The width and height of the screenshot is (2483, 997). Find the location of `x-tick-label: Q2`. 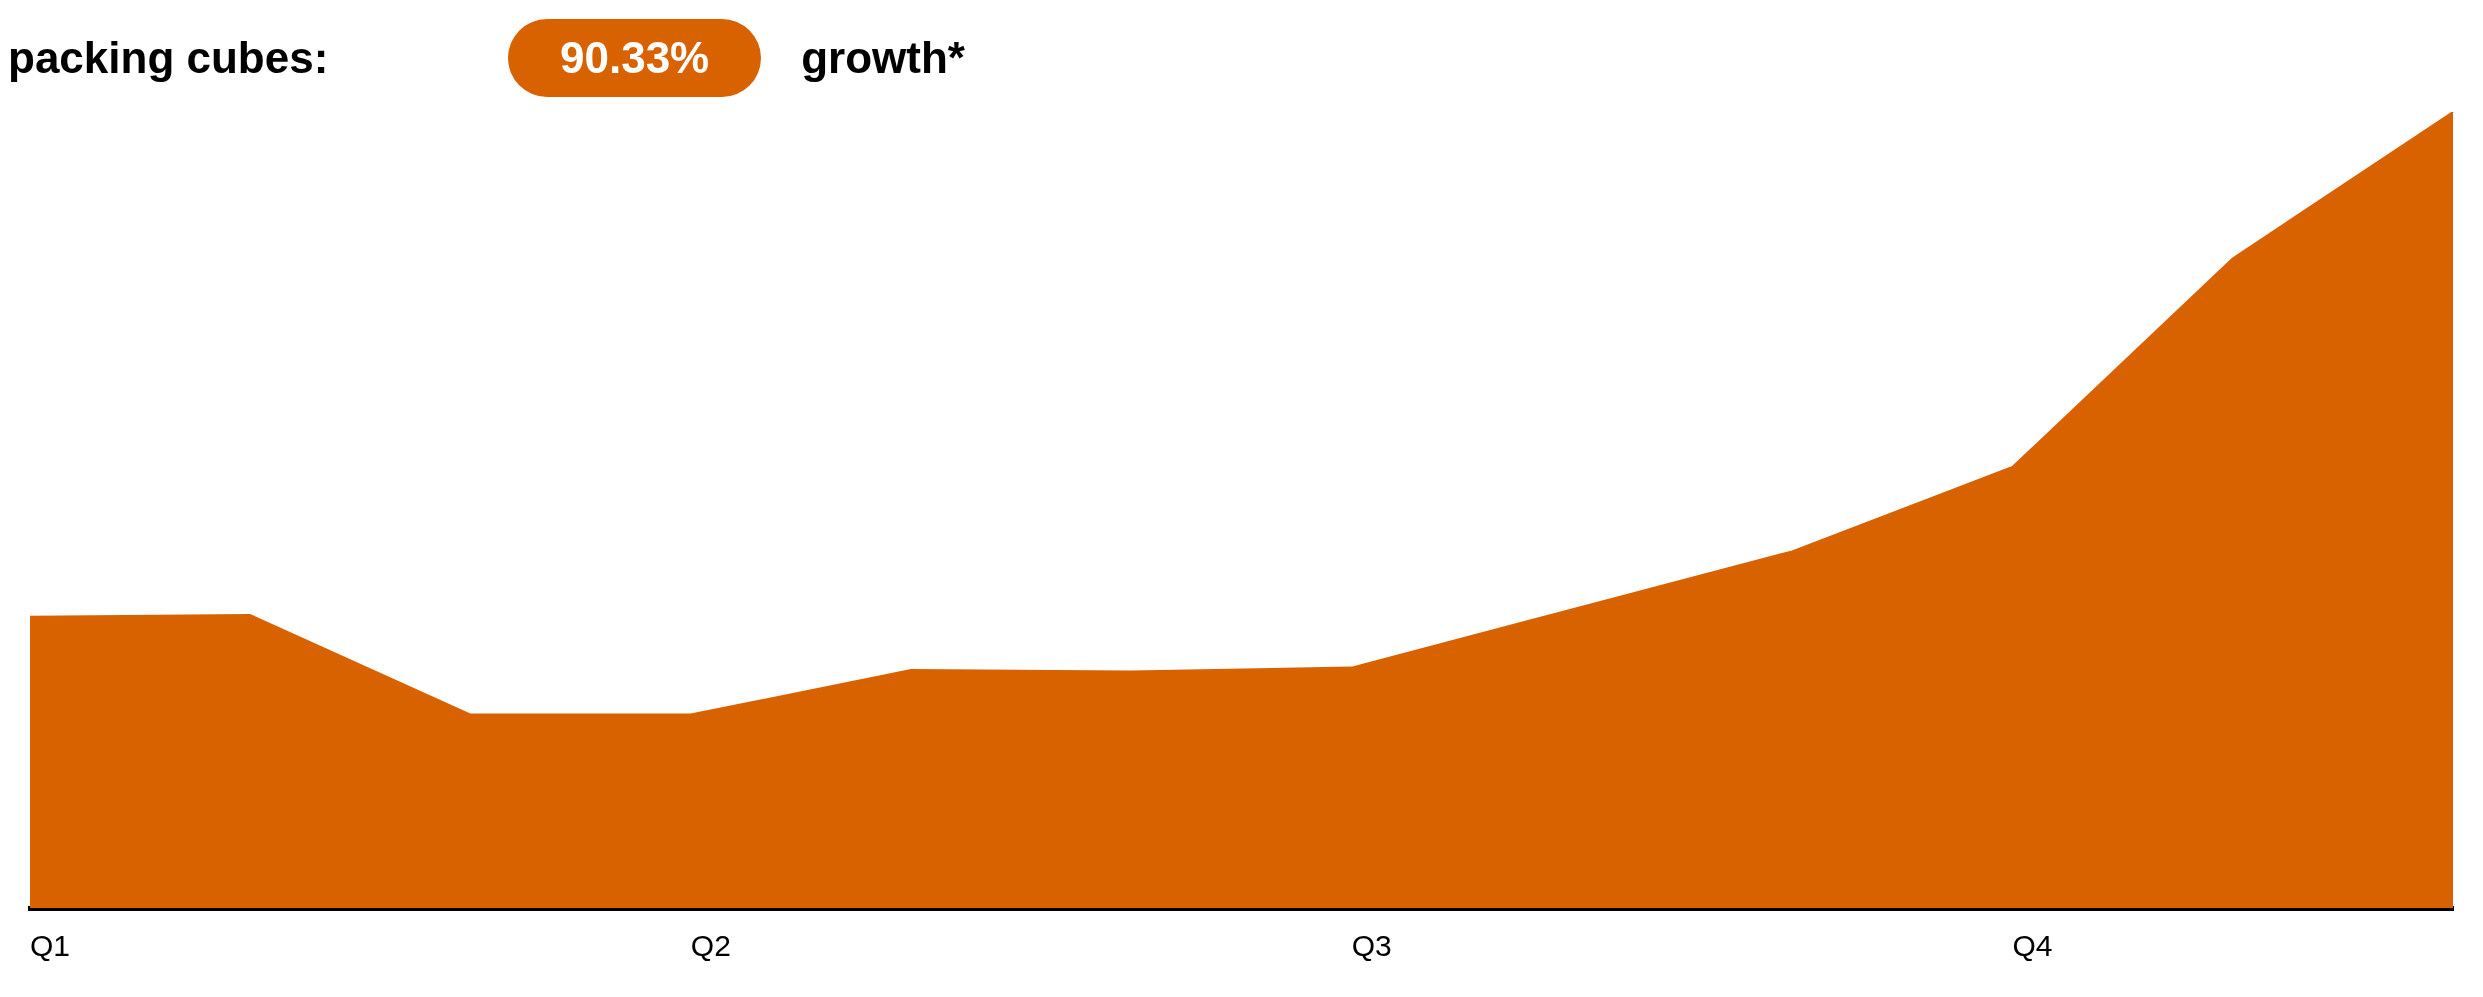

x-tick-label: Q2 is located at coordinates (710, 946).